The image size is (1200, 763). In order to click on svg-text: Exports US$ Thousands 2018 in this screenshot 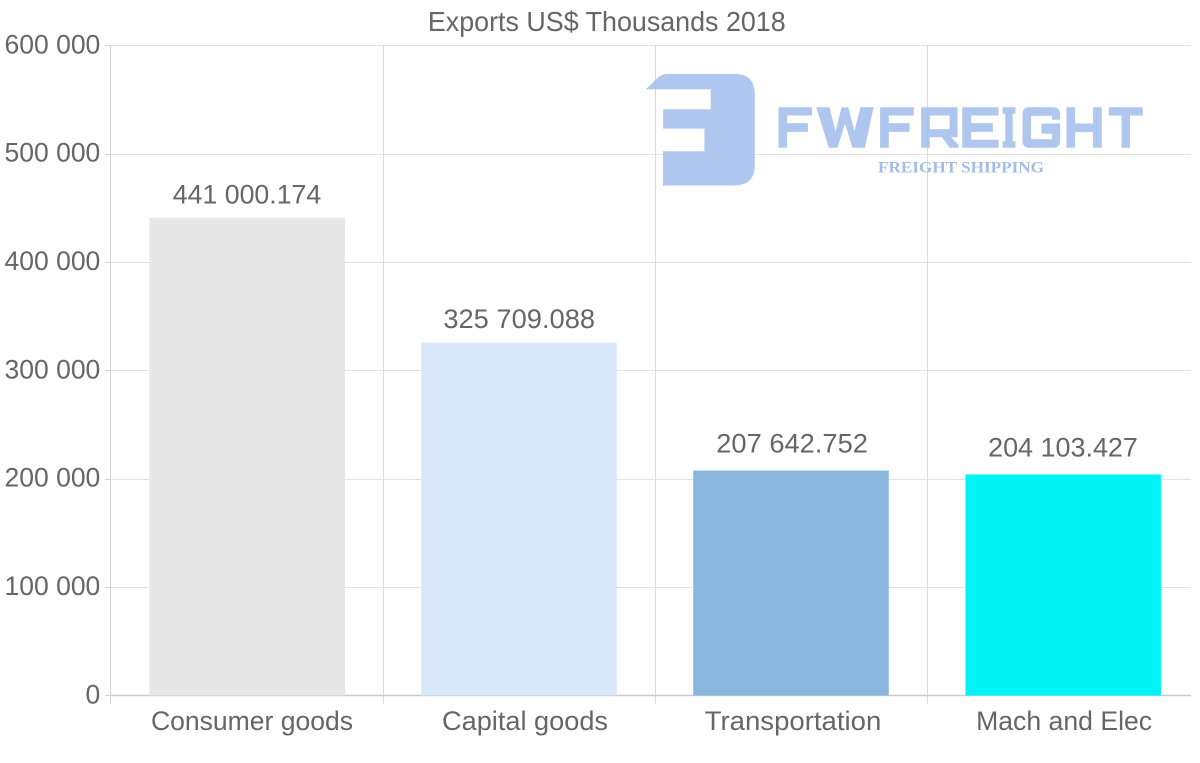, I will do `click(607, 21)`.